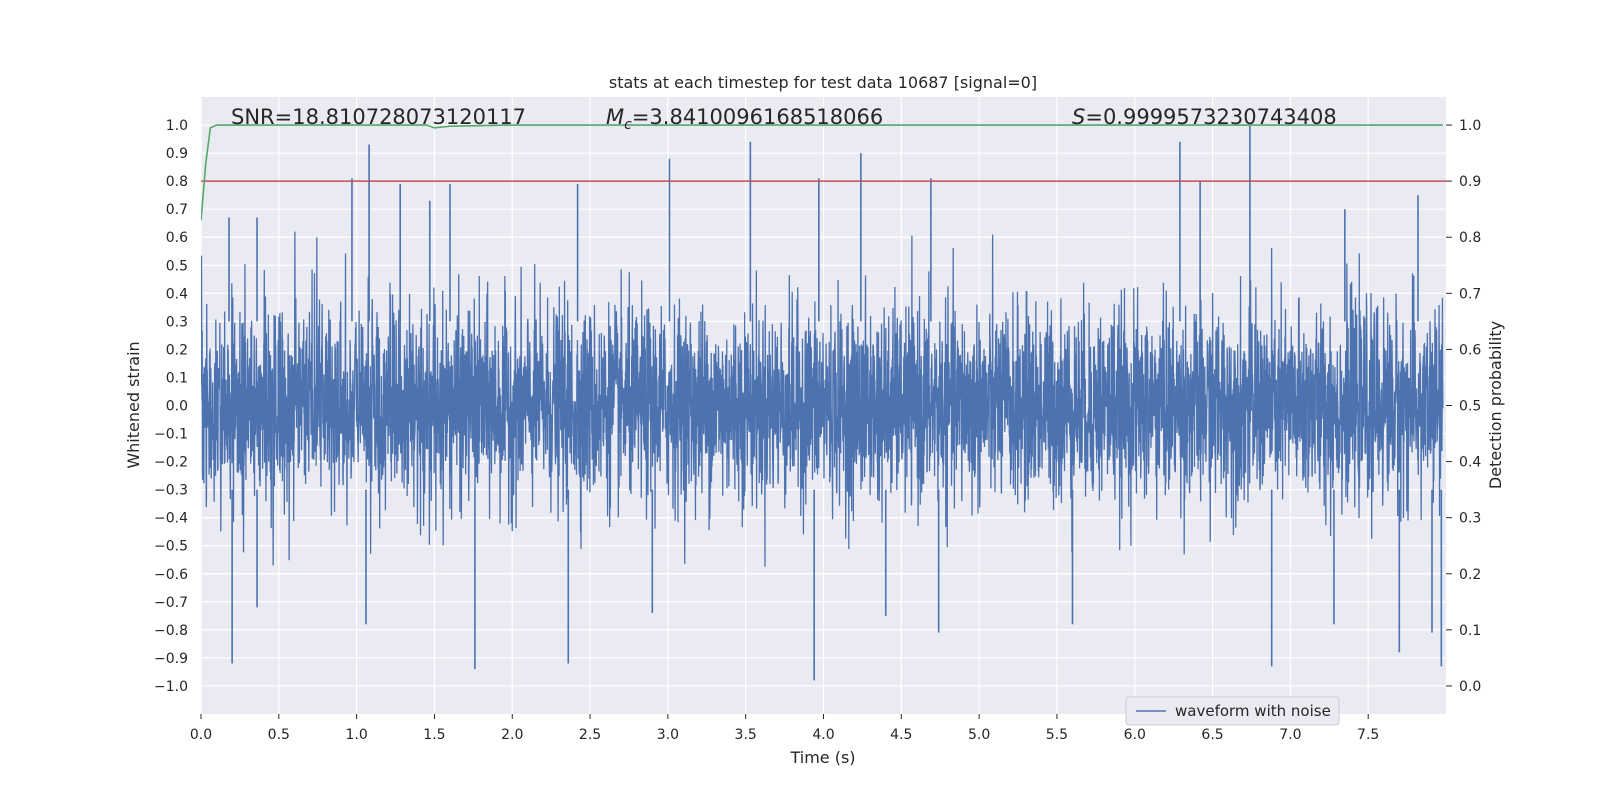 The height and width of the screenshot is (800, 1600). I want to click on snr-annotation: SNR=18.810728073120117, so click(378, 117).